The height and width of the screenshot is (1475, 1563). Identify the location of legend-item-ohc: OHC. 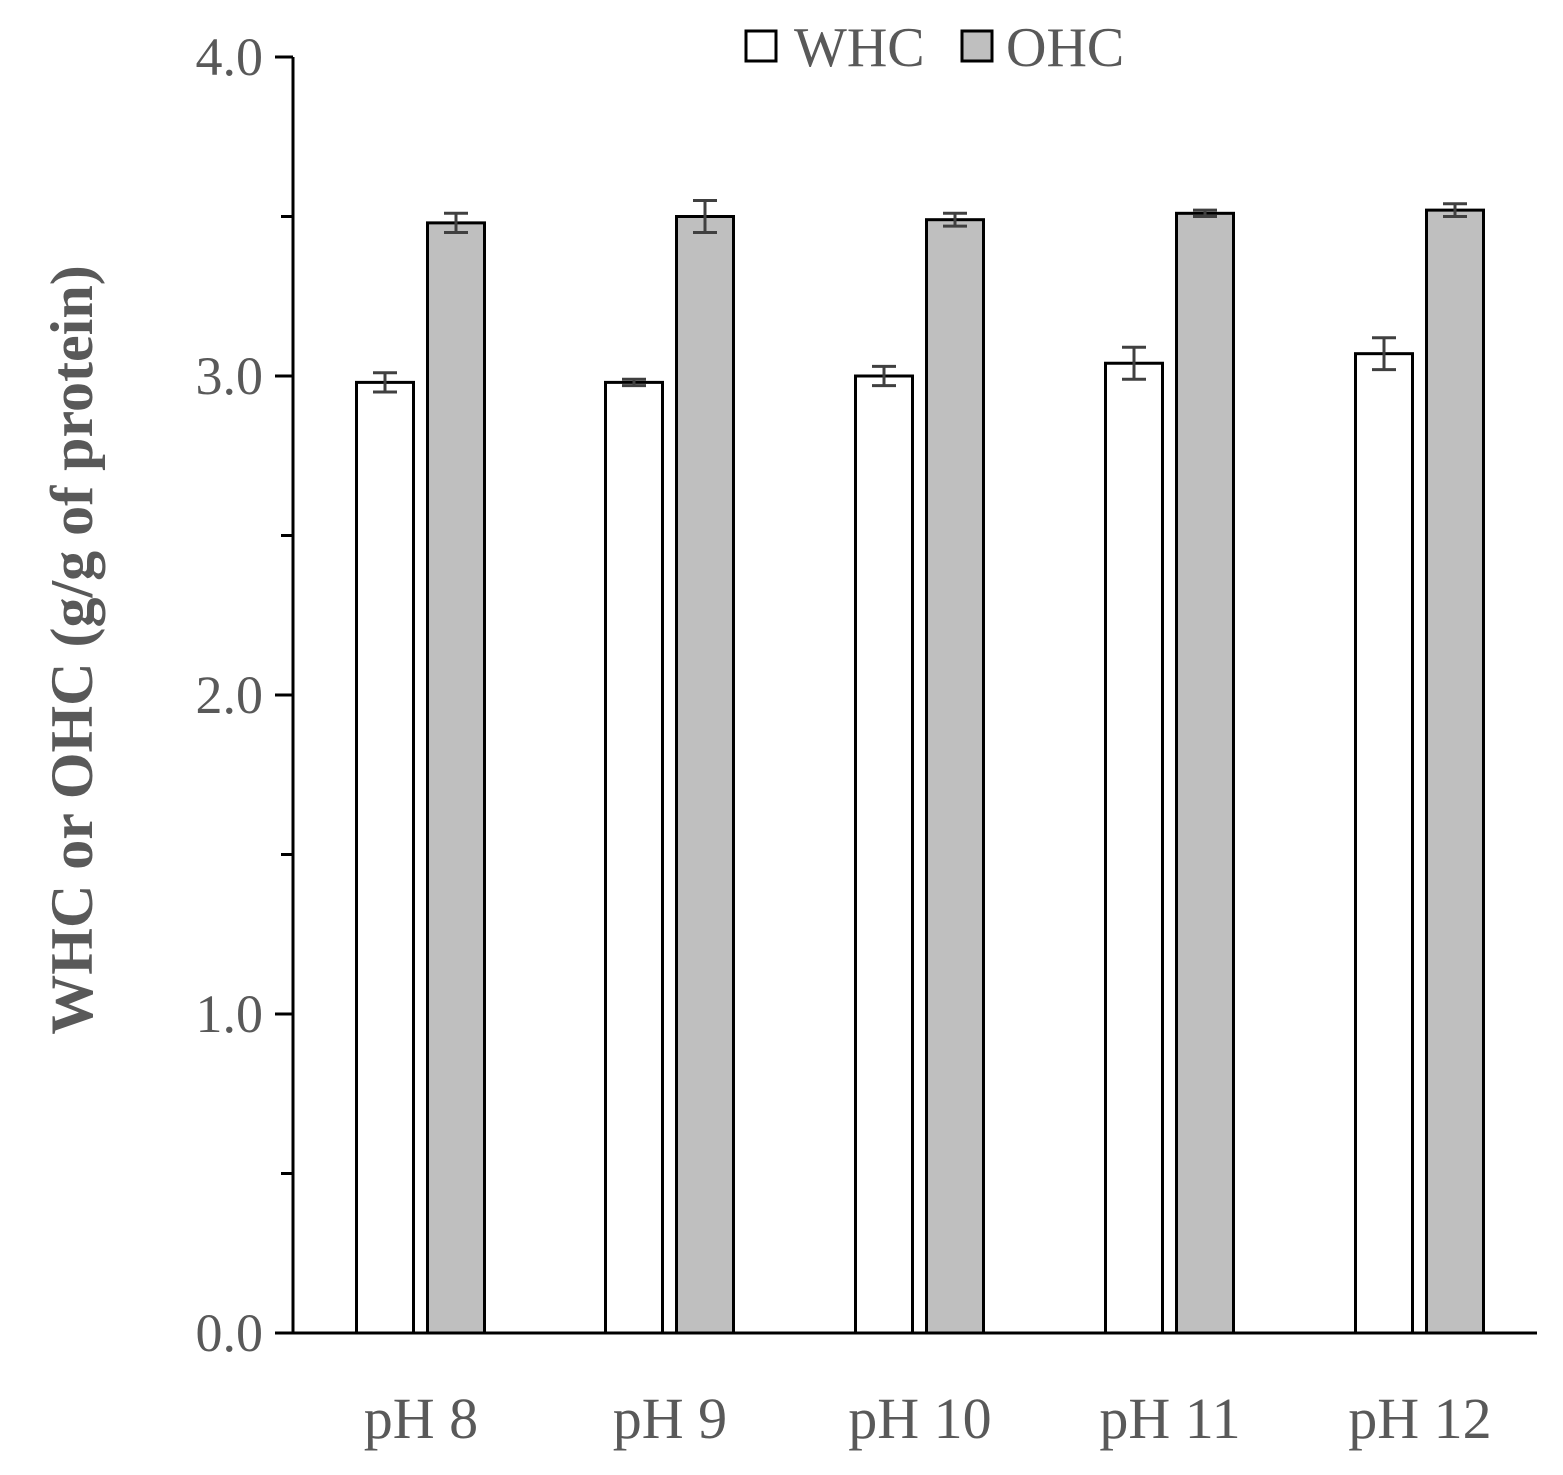
(1042, 48).